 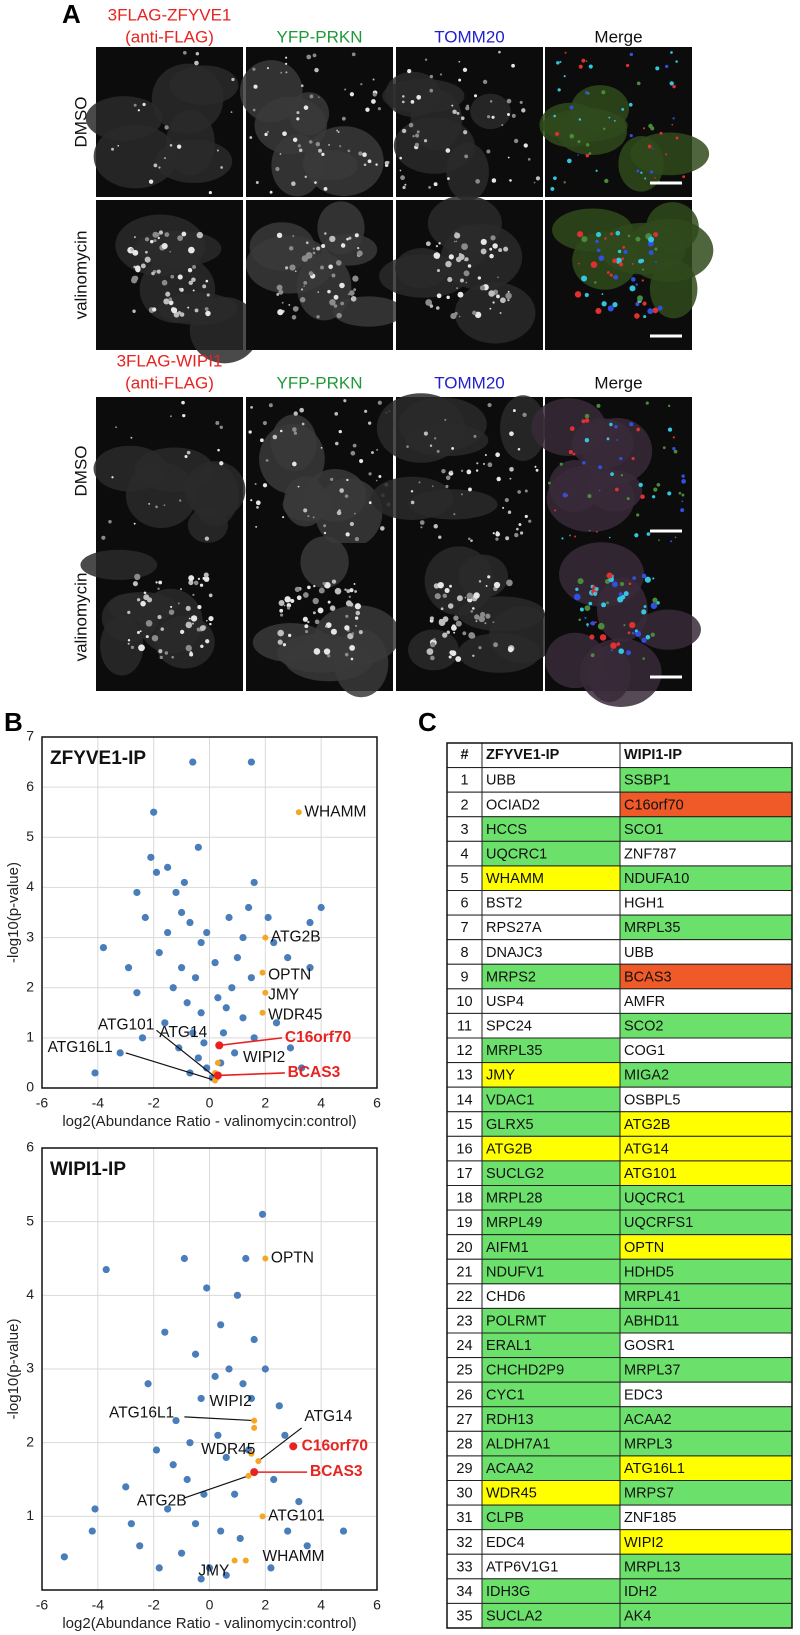 I want to click on y-tick-label: 3, so click(x=30, y=1368).